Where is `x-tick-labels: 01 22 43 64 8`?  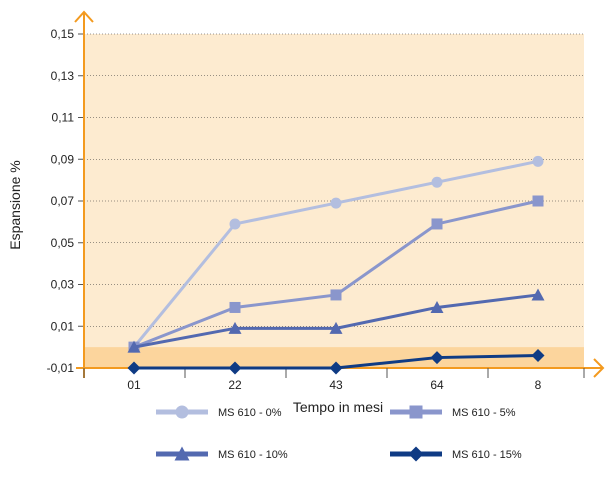 x-tick-labels: 01 22 43 64 8 is located at coordinates (334, 380).